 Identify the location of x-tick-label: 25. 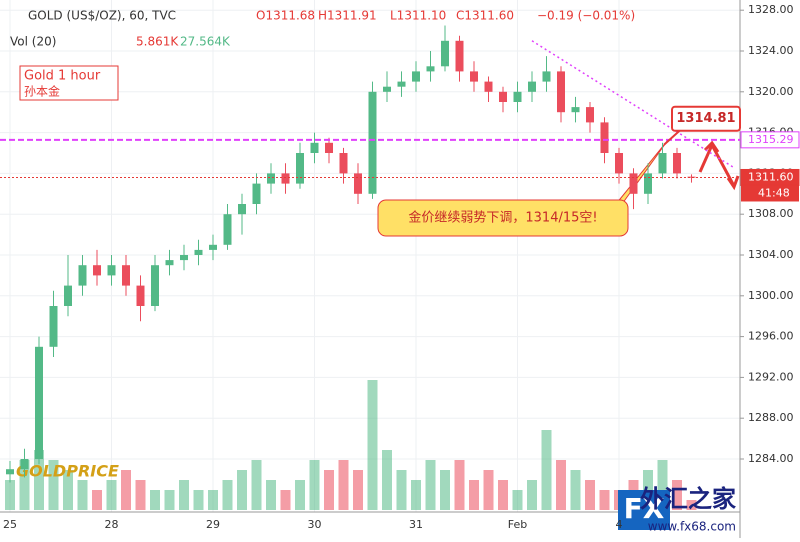
(10, 524).